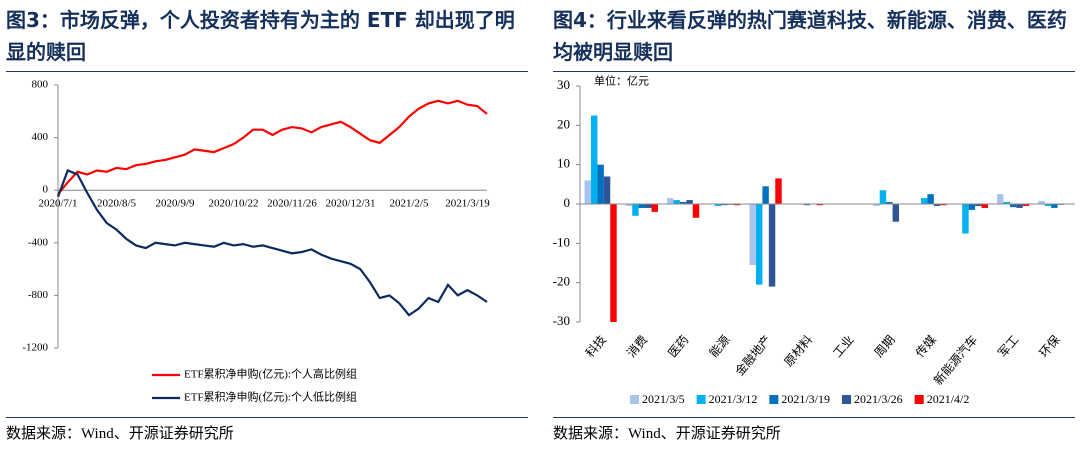 This screenshot has height=449, width=1080. What do you see at coordinates (925, 346) in the screenshot?
I see `x-tick-label: 传媒` at bounding box center [925, 346].